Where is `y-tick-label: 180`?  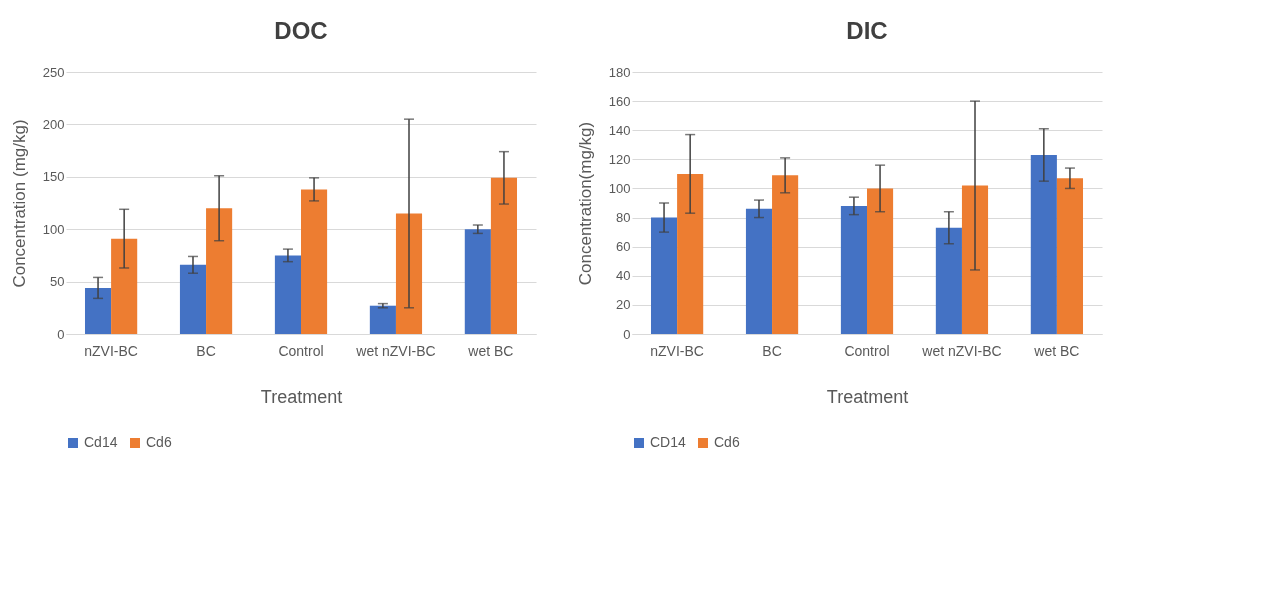
y-tick-label: 180 is located at coordinates (619, 72).